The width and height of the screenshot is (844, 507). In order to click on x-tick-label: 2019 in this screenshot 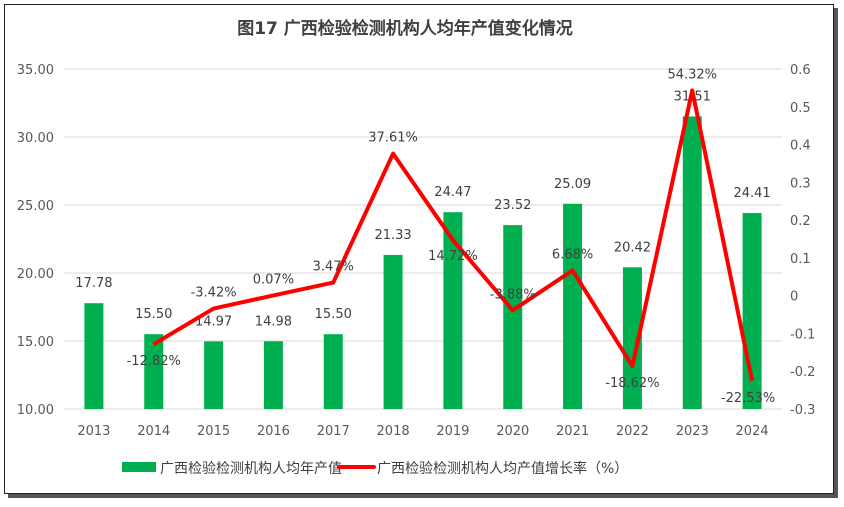, I will do `click(452, 431)`.